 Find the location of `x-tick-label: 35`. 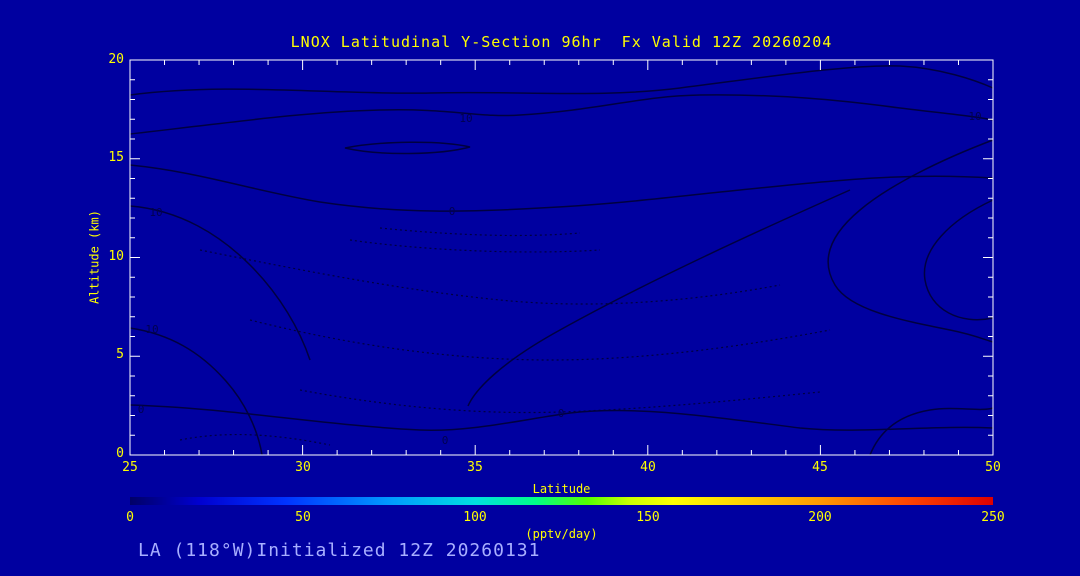

x-tick-label: 35 is located at coordinates (475, 467).